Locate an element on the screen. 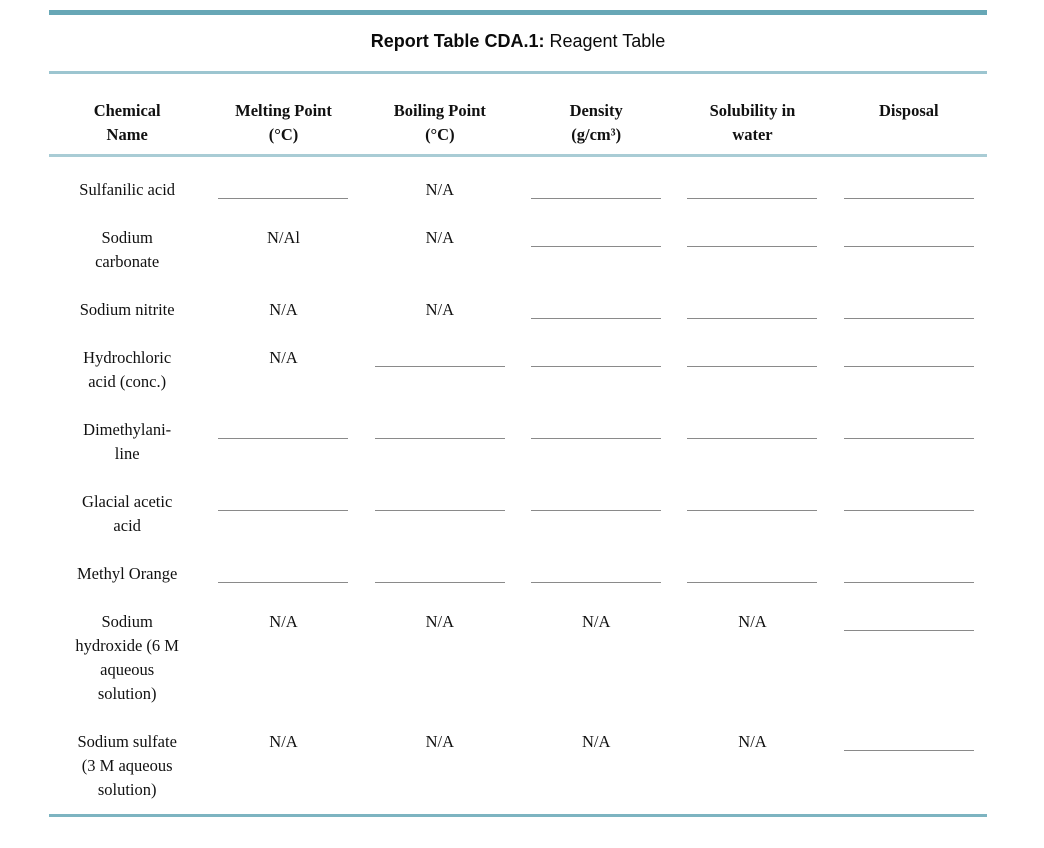 This screenshot has height=848, width=1044. table-row: Hydrochloric acid (conc.) N/A is located at coordinates (518, 370).